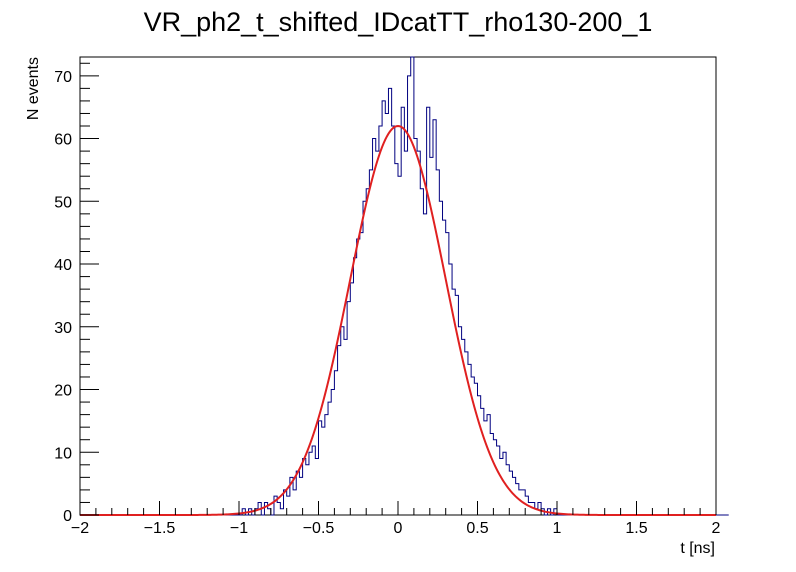  Describe the element at coordinates (716, 528) in the screenshot. I see `x-tick-label: 2` at that location.